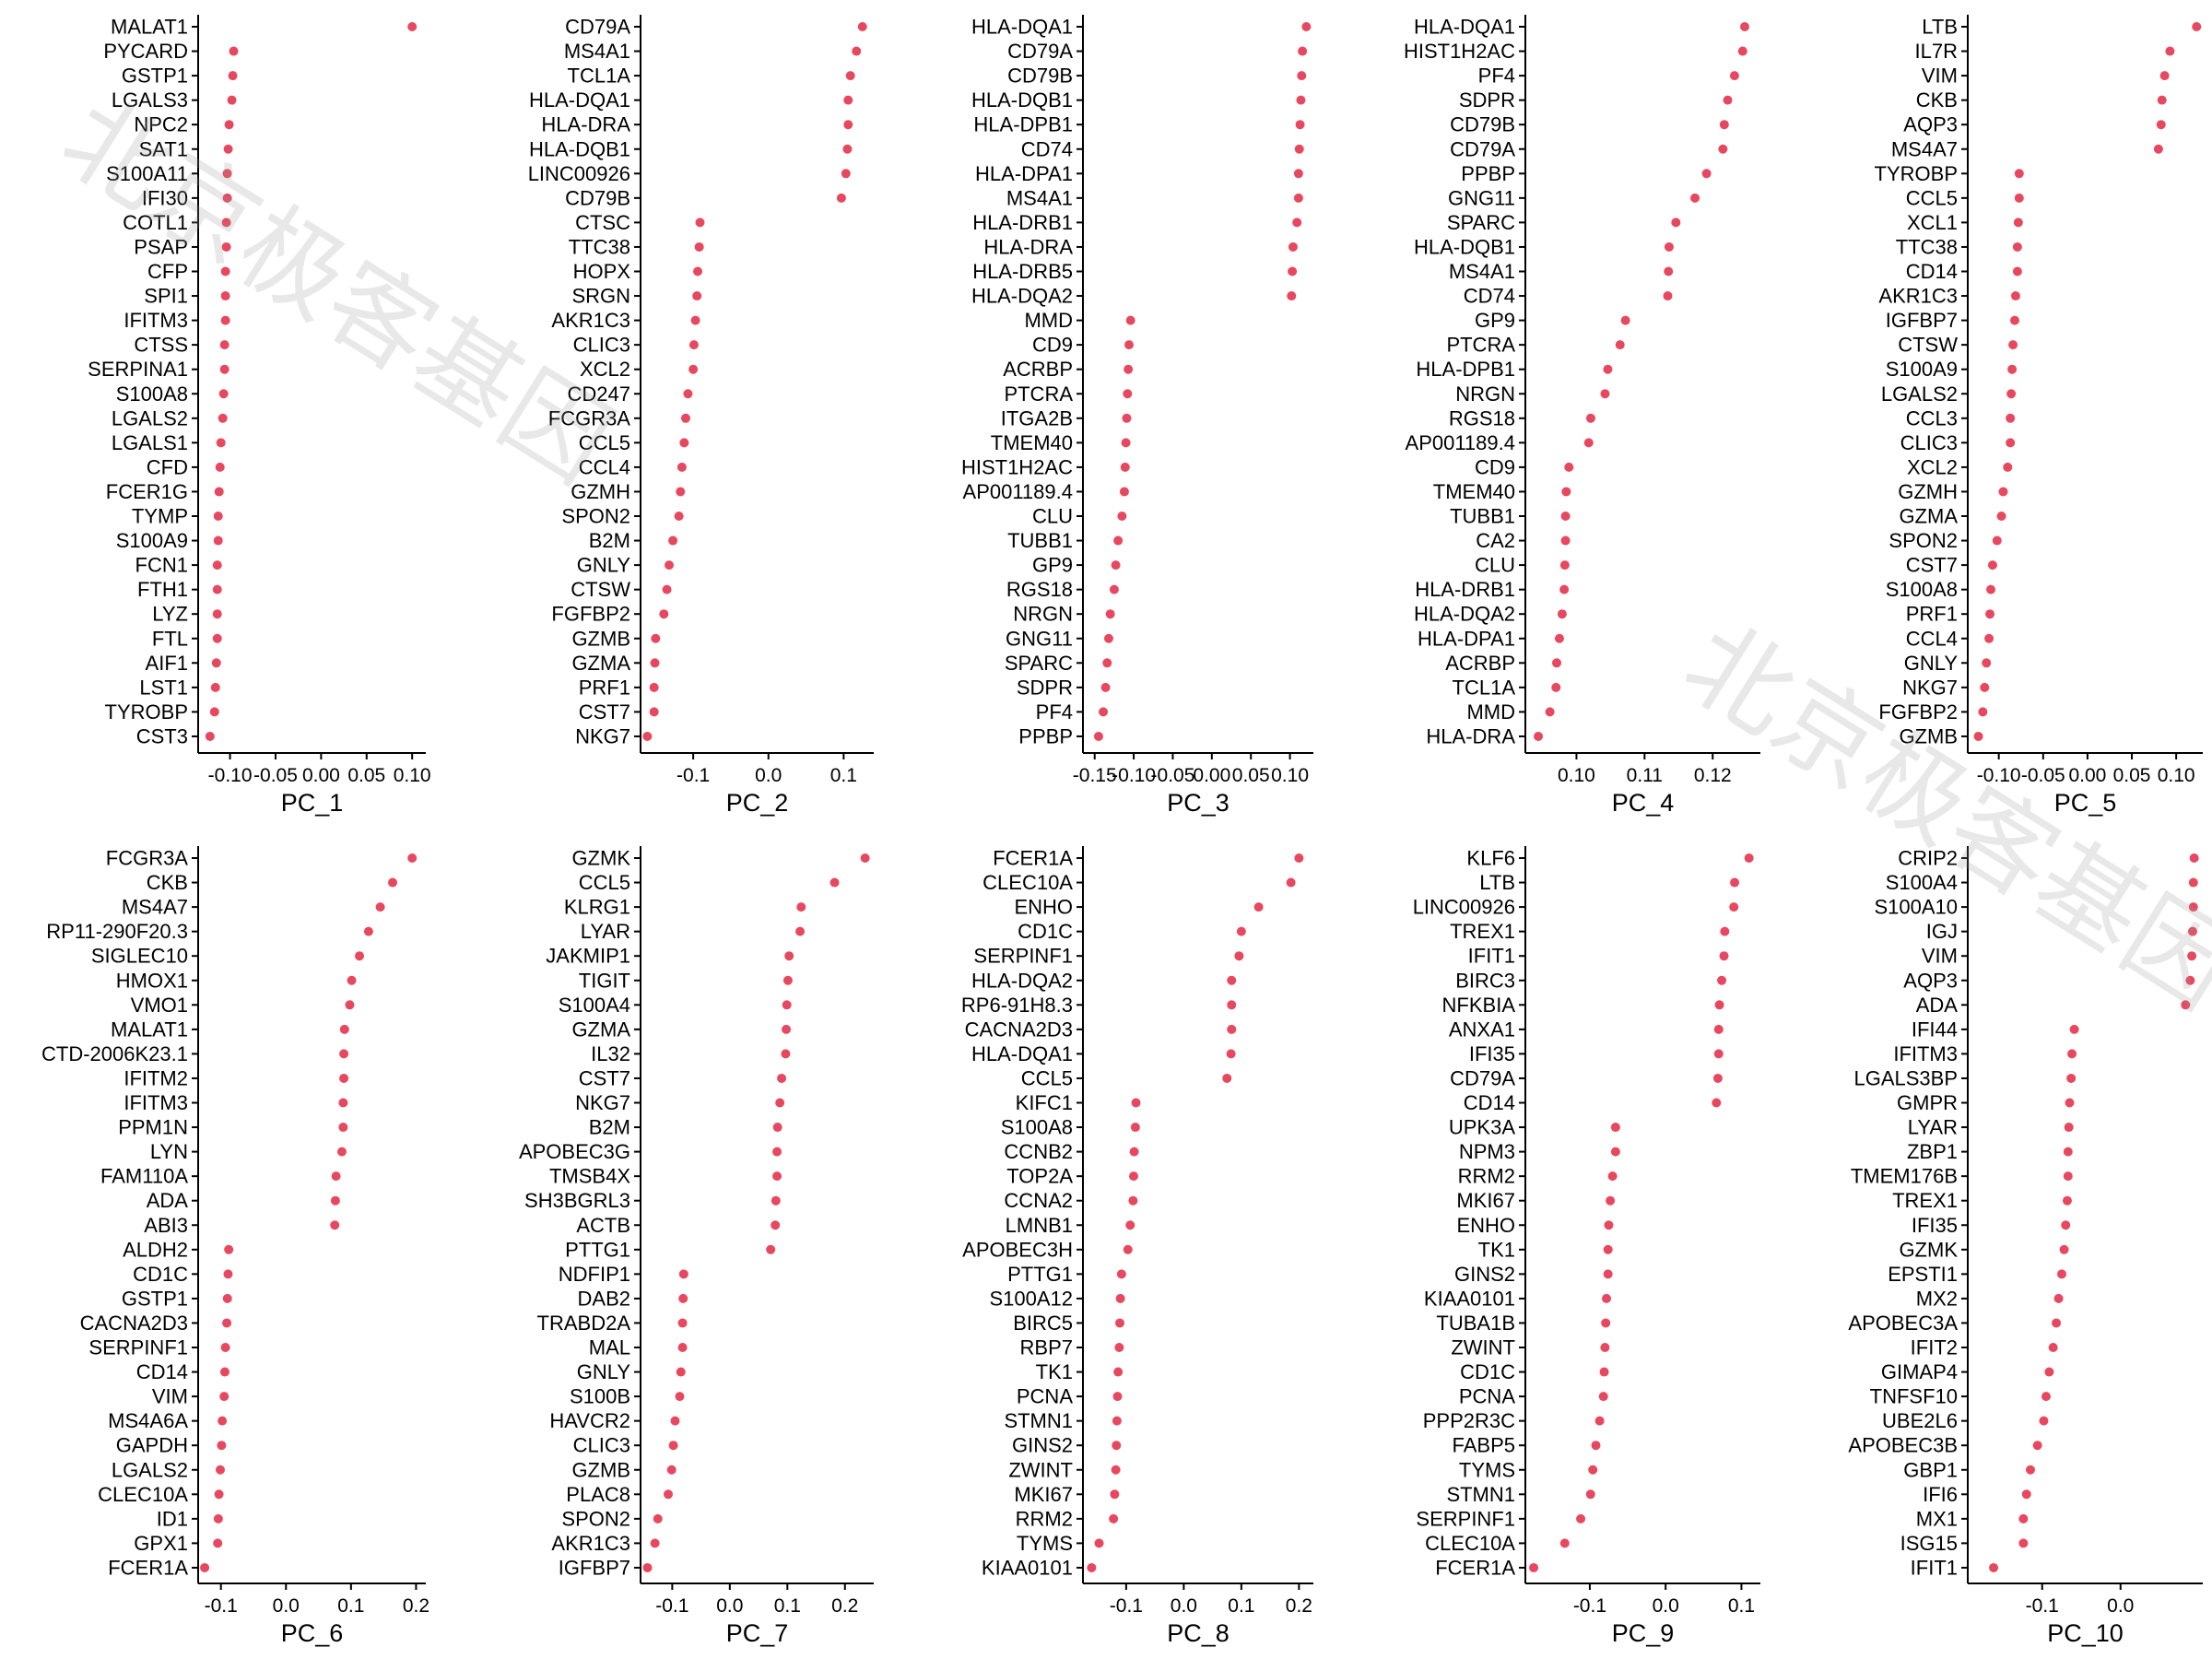 The image size is (2212, 1659). What do you see at coordinates (1475, 1567) in the screenshot?
I see `gene-label: FCER1A` at bounding box center [1475, 1567].